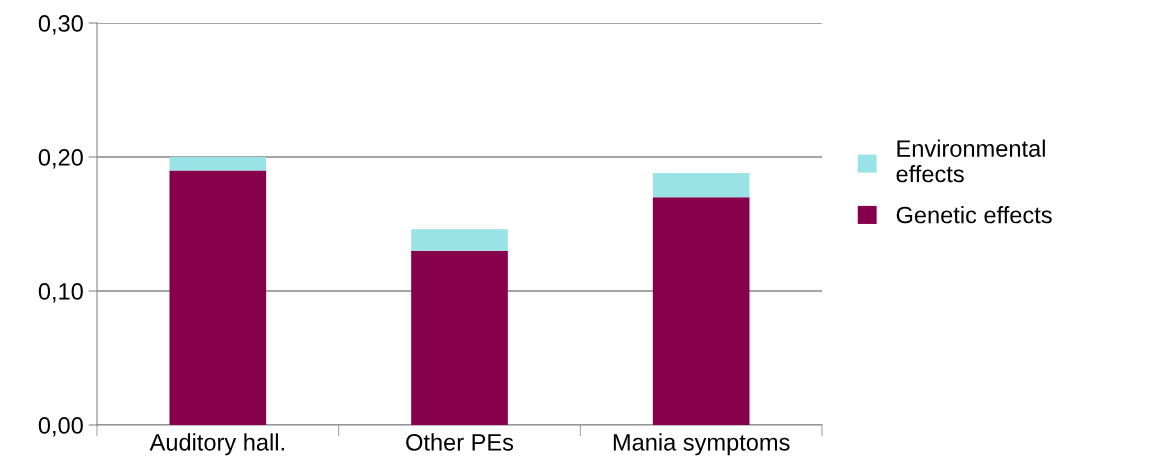 Image resolution: width=1149 pixels, height=470 pixels. What do you see at coordinates (60, 25) in the screenshot?
I see `y-tick-label: 0,30` at bounding box center [60, 25].